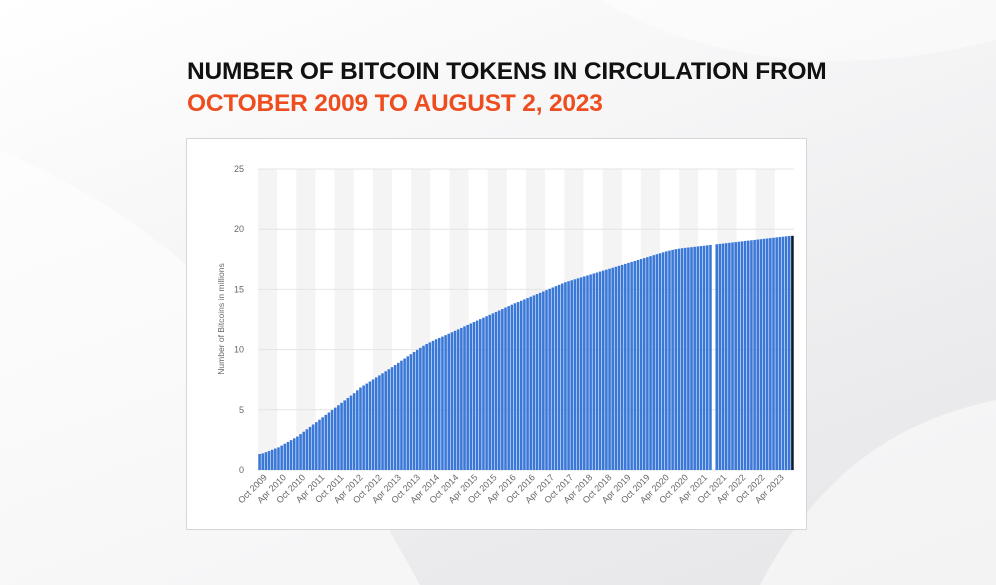 This screenshot has height=585, width=996. What do you see at coordinates (395, 103) in the screenshot?
I see `title-line-2: OCTOBER 2009 TO AUGUST 2, 2023` at bounding box center [395, 103].